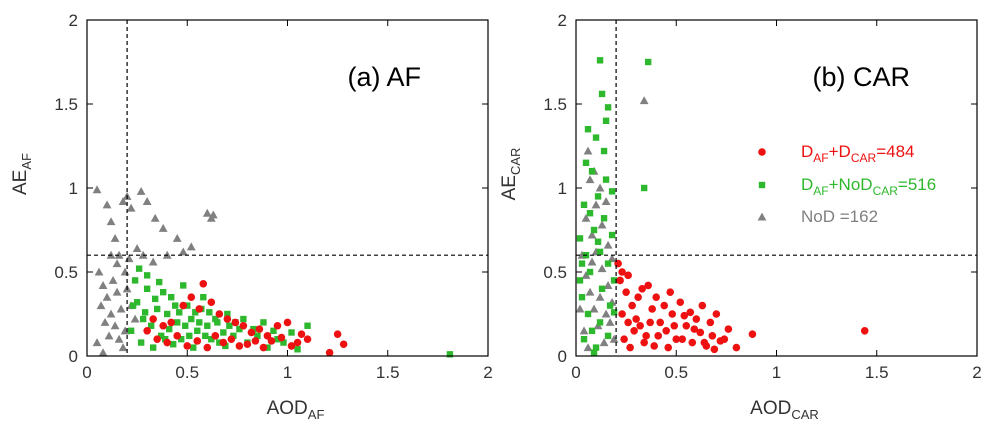  I want to click on panel-a-markers, so click(273, 271).